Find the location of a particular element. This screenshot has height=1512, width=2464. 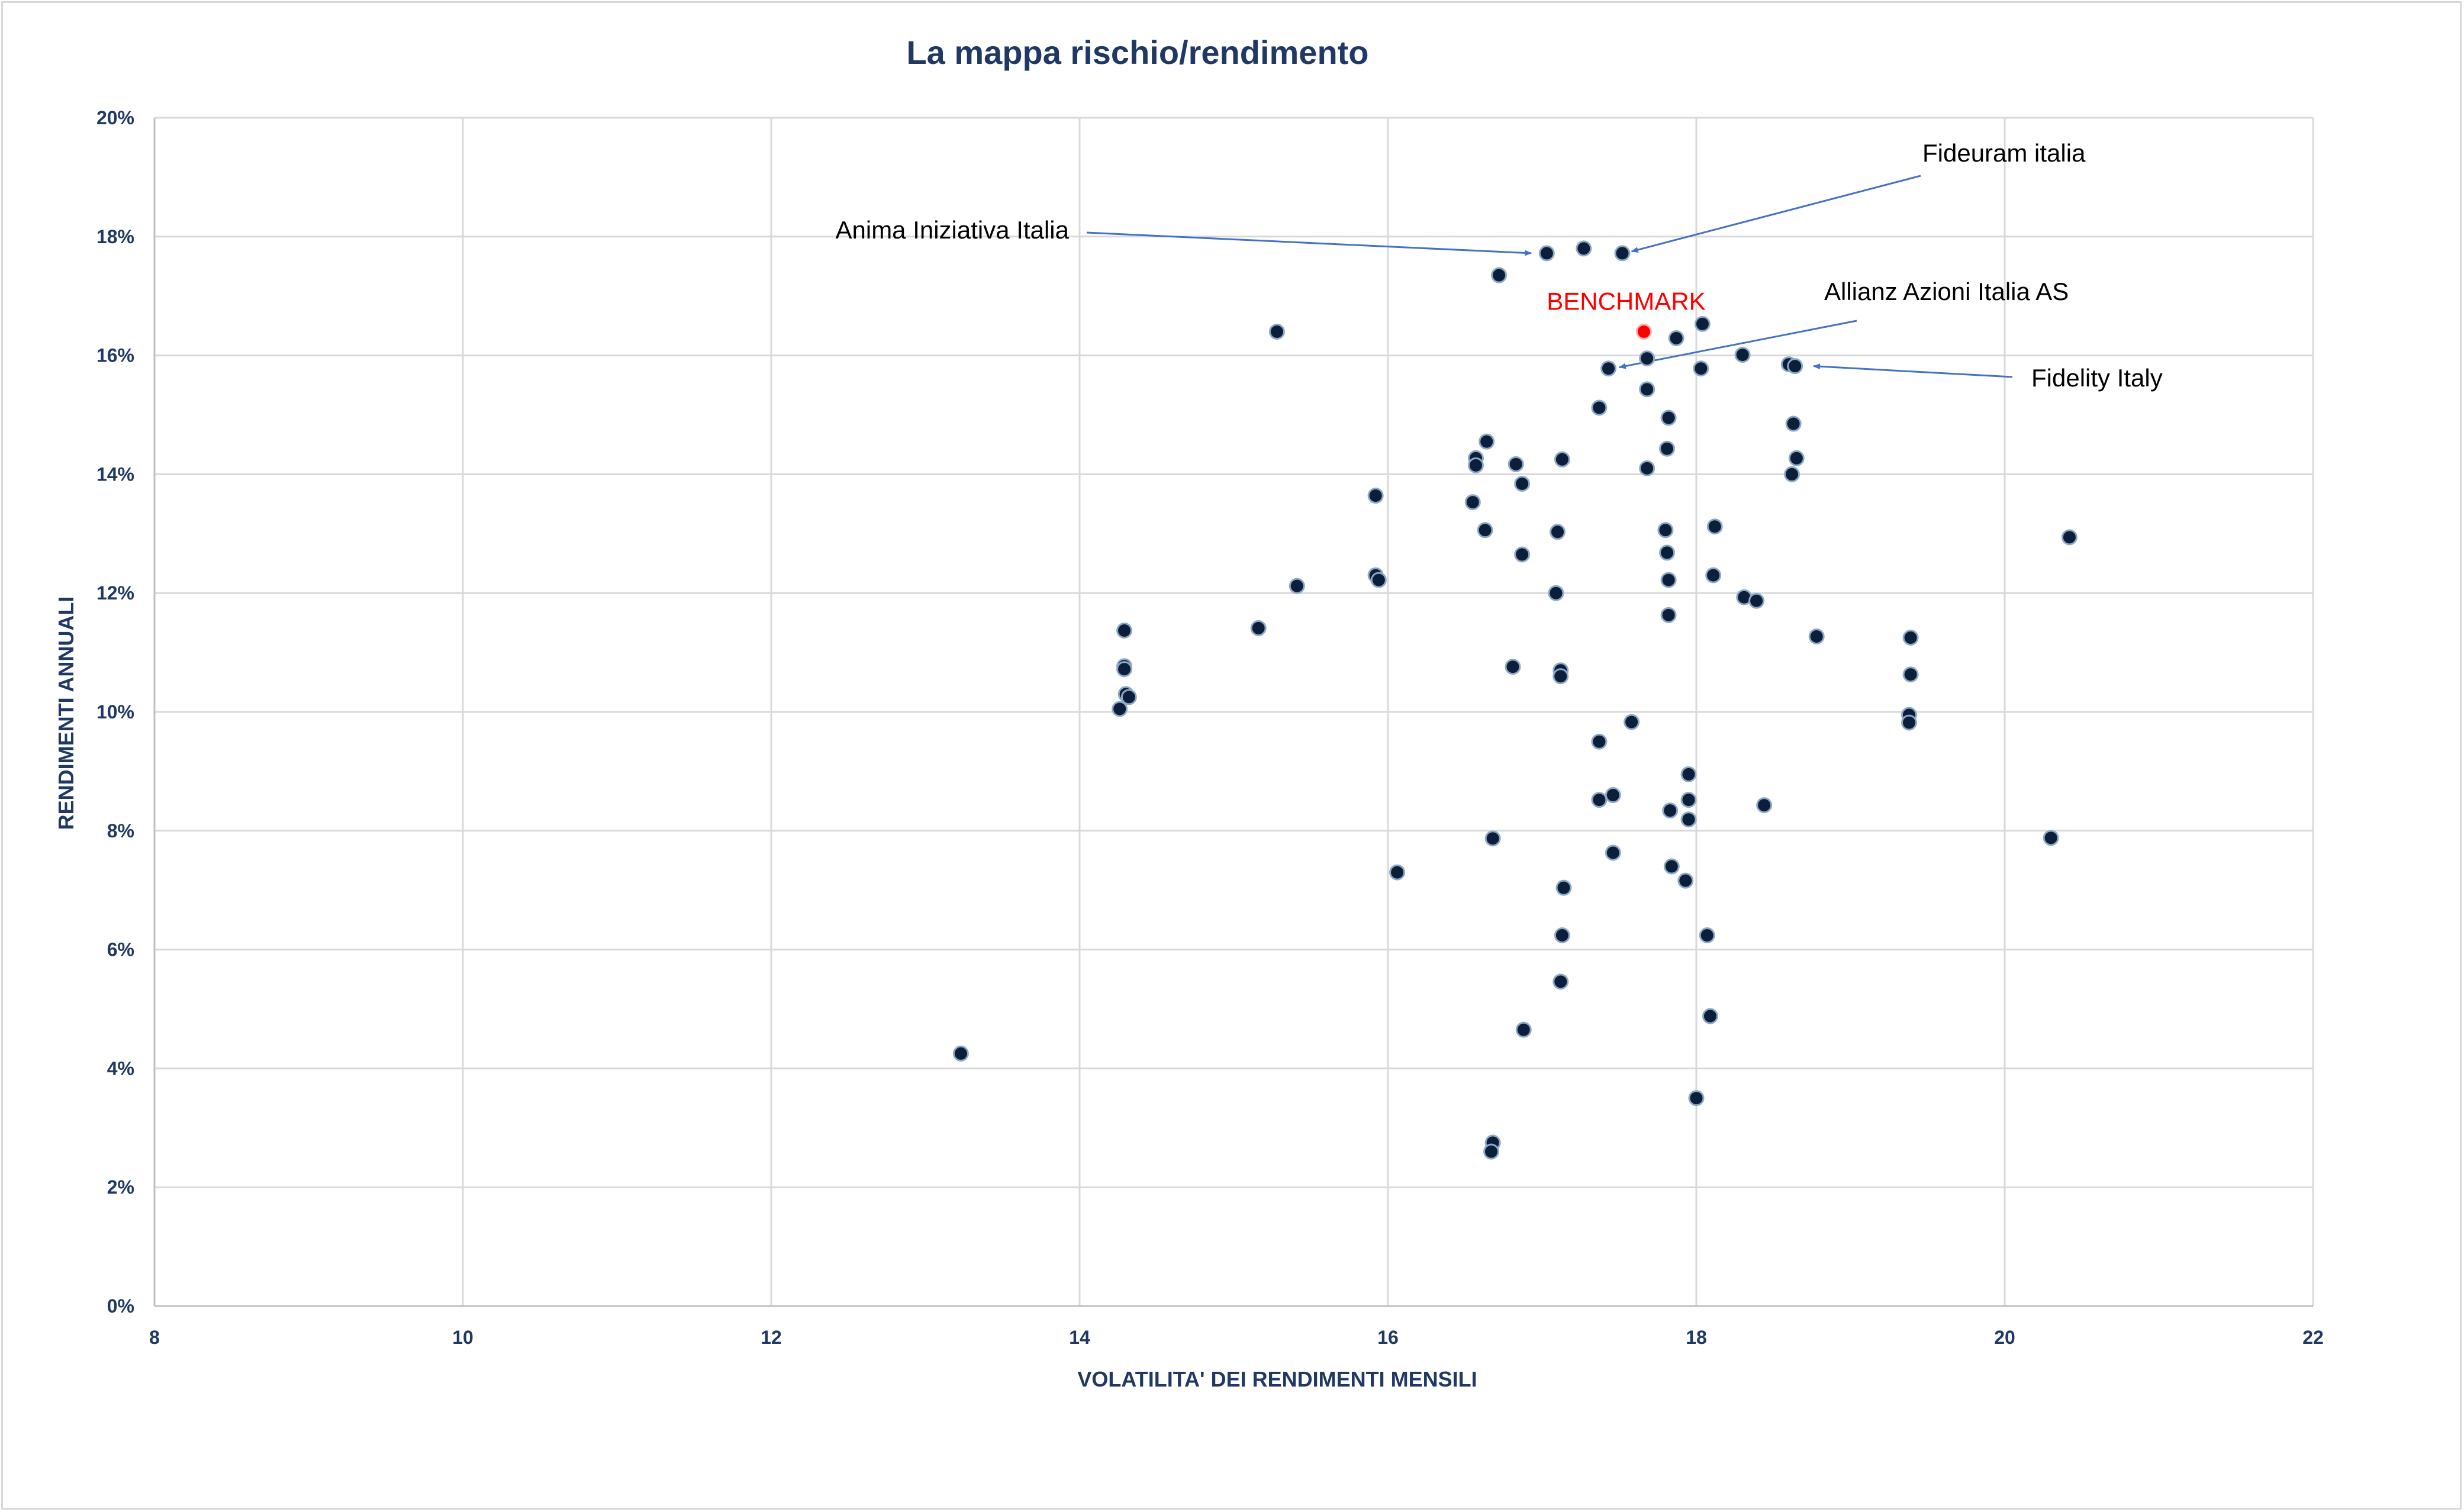

chart-title: La mappa rischio/rendimento is located at coordinates (1137, 53).